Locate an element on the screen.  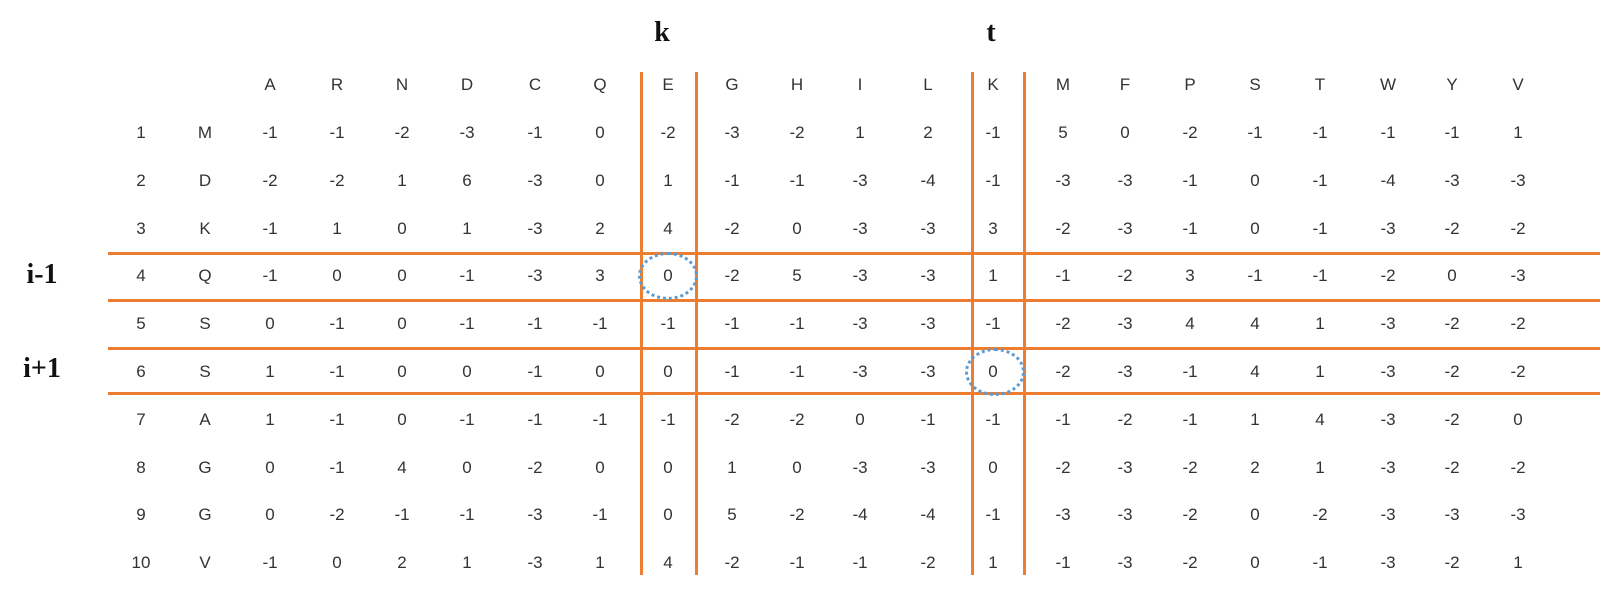
row-number: 7 is located at coordinates (141, 419).